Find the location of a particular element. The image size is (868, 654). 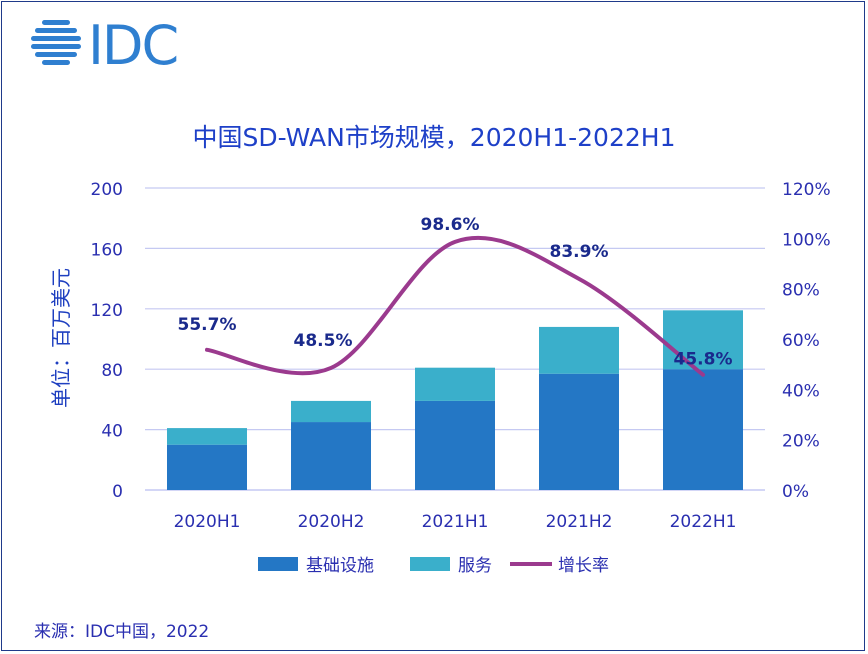

y-tick-label: 0 is located at coordinates (117, 492).